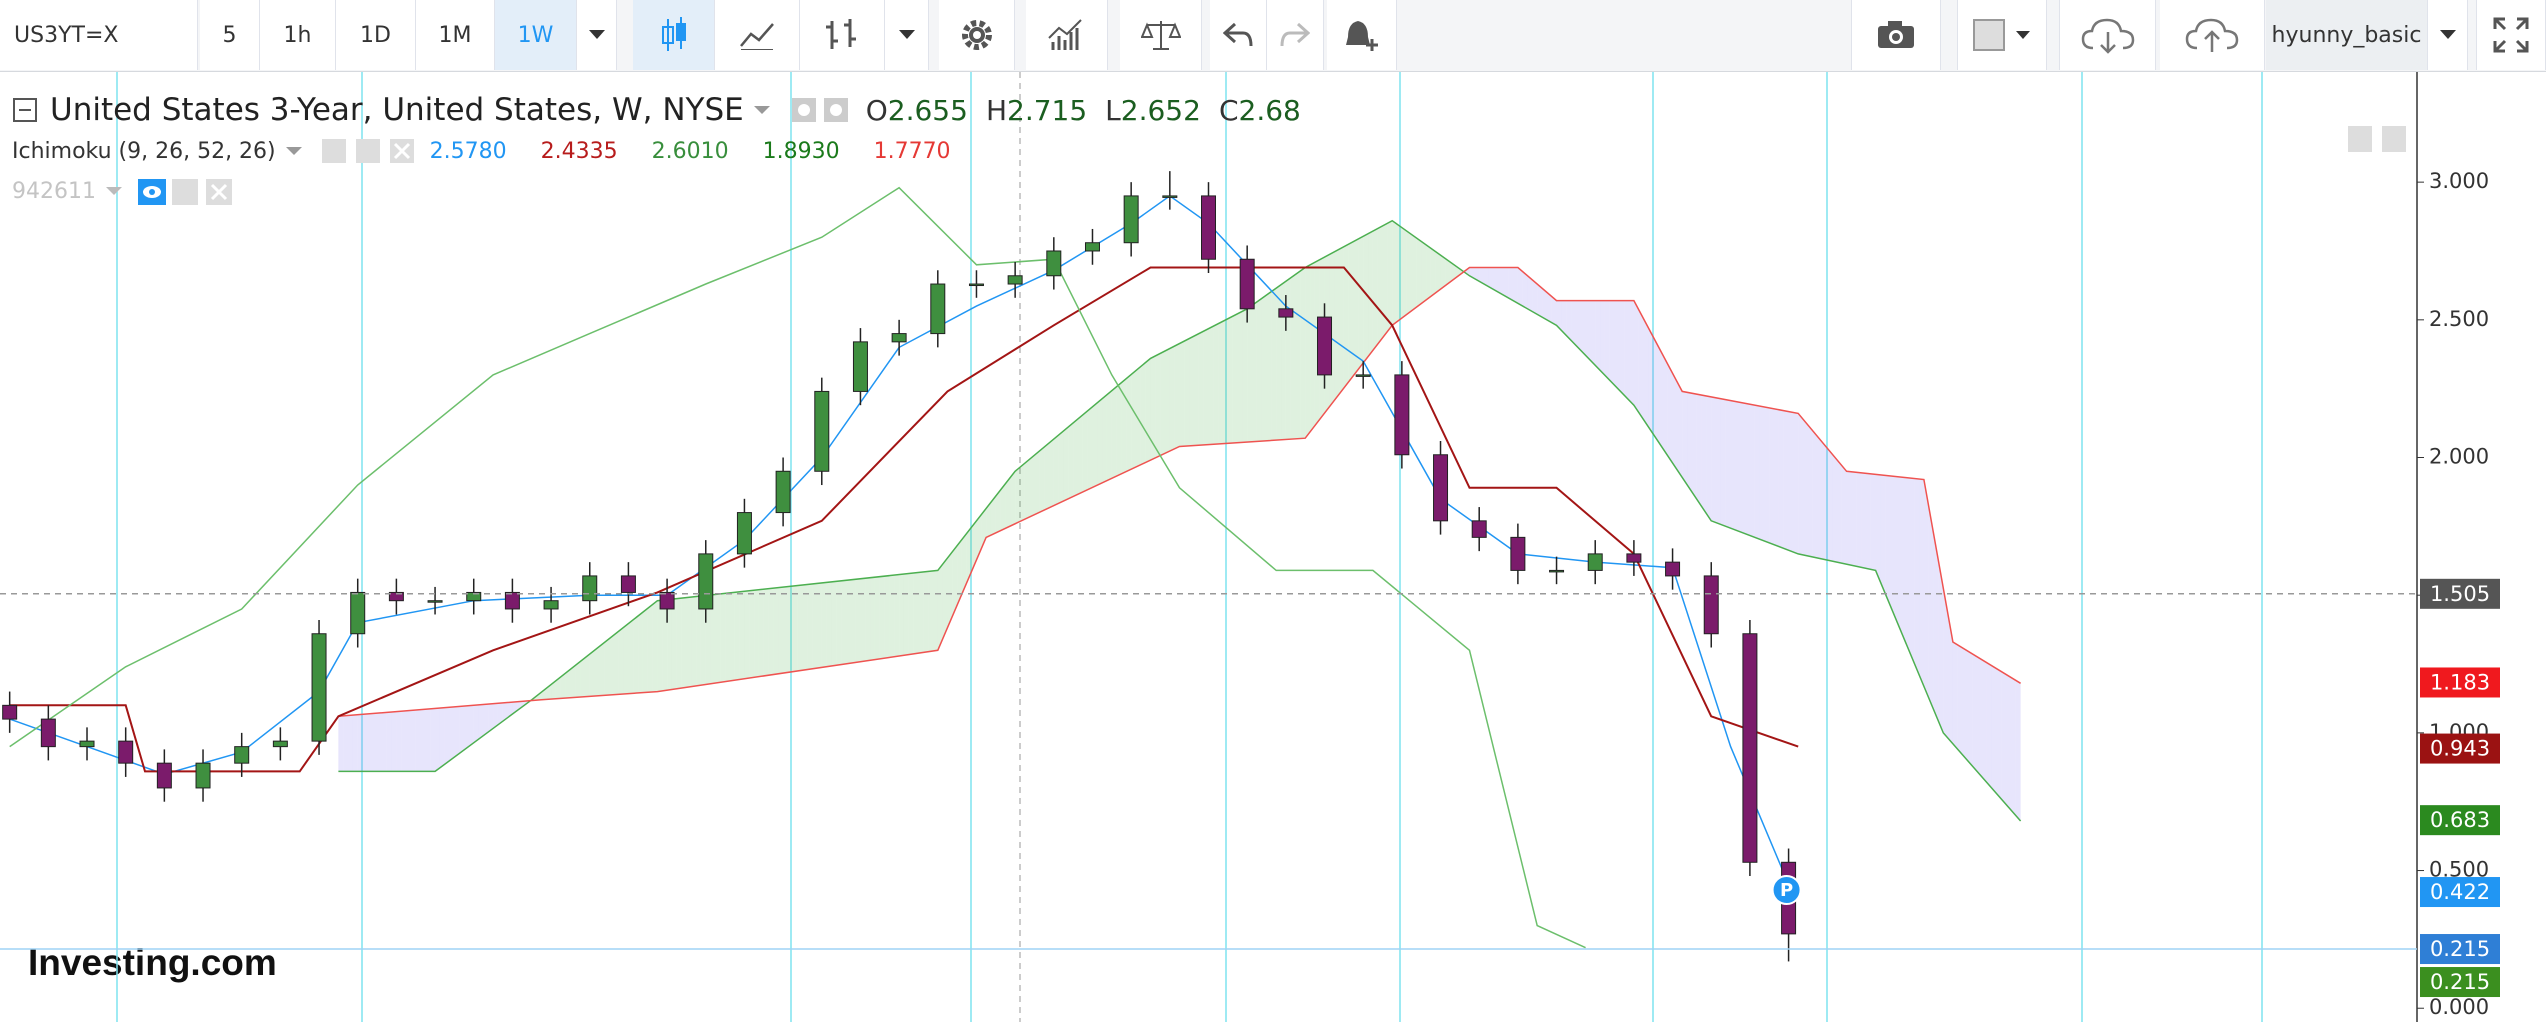  I want to click on user-menu: hyunny_basic, so click(2347, 35).